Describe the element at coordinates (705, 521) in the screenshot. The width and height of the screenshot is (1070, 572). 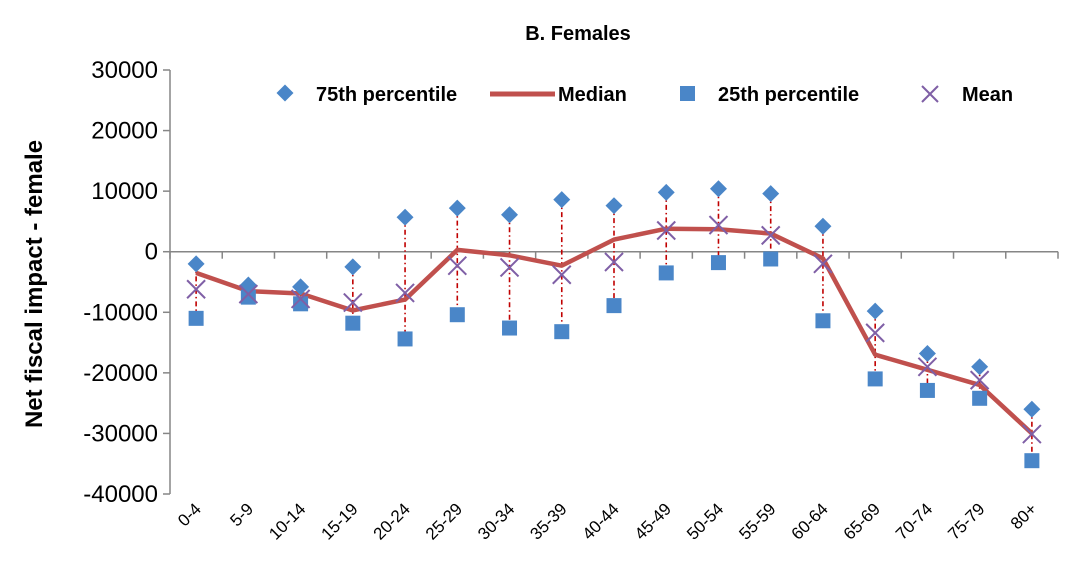
I see `x-tick-label: 50-54` at that location.